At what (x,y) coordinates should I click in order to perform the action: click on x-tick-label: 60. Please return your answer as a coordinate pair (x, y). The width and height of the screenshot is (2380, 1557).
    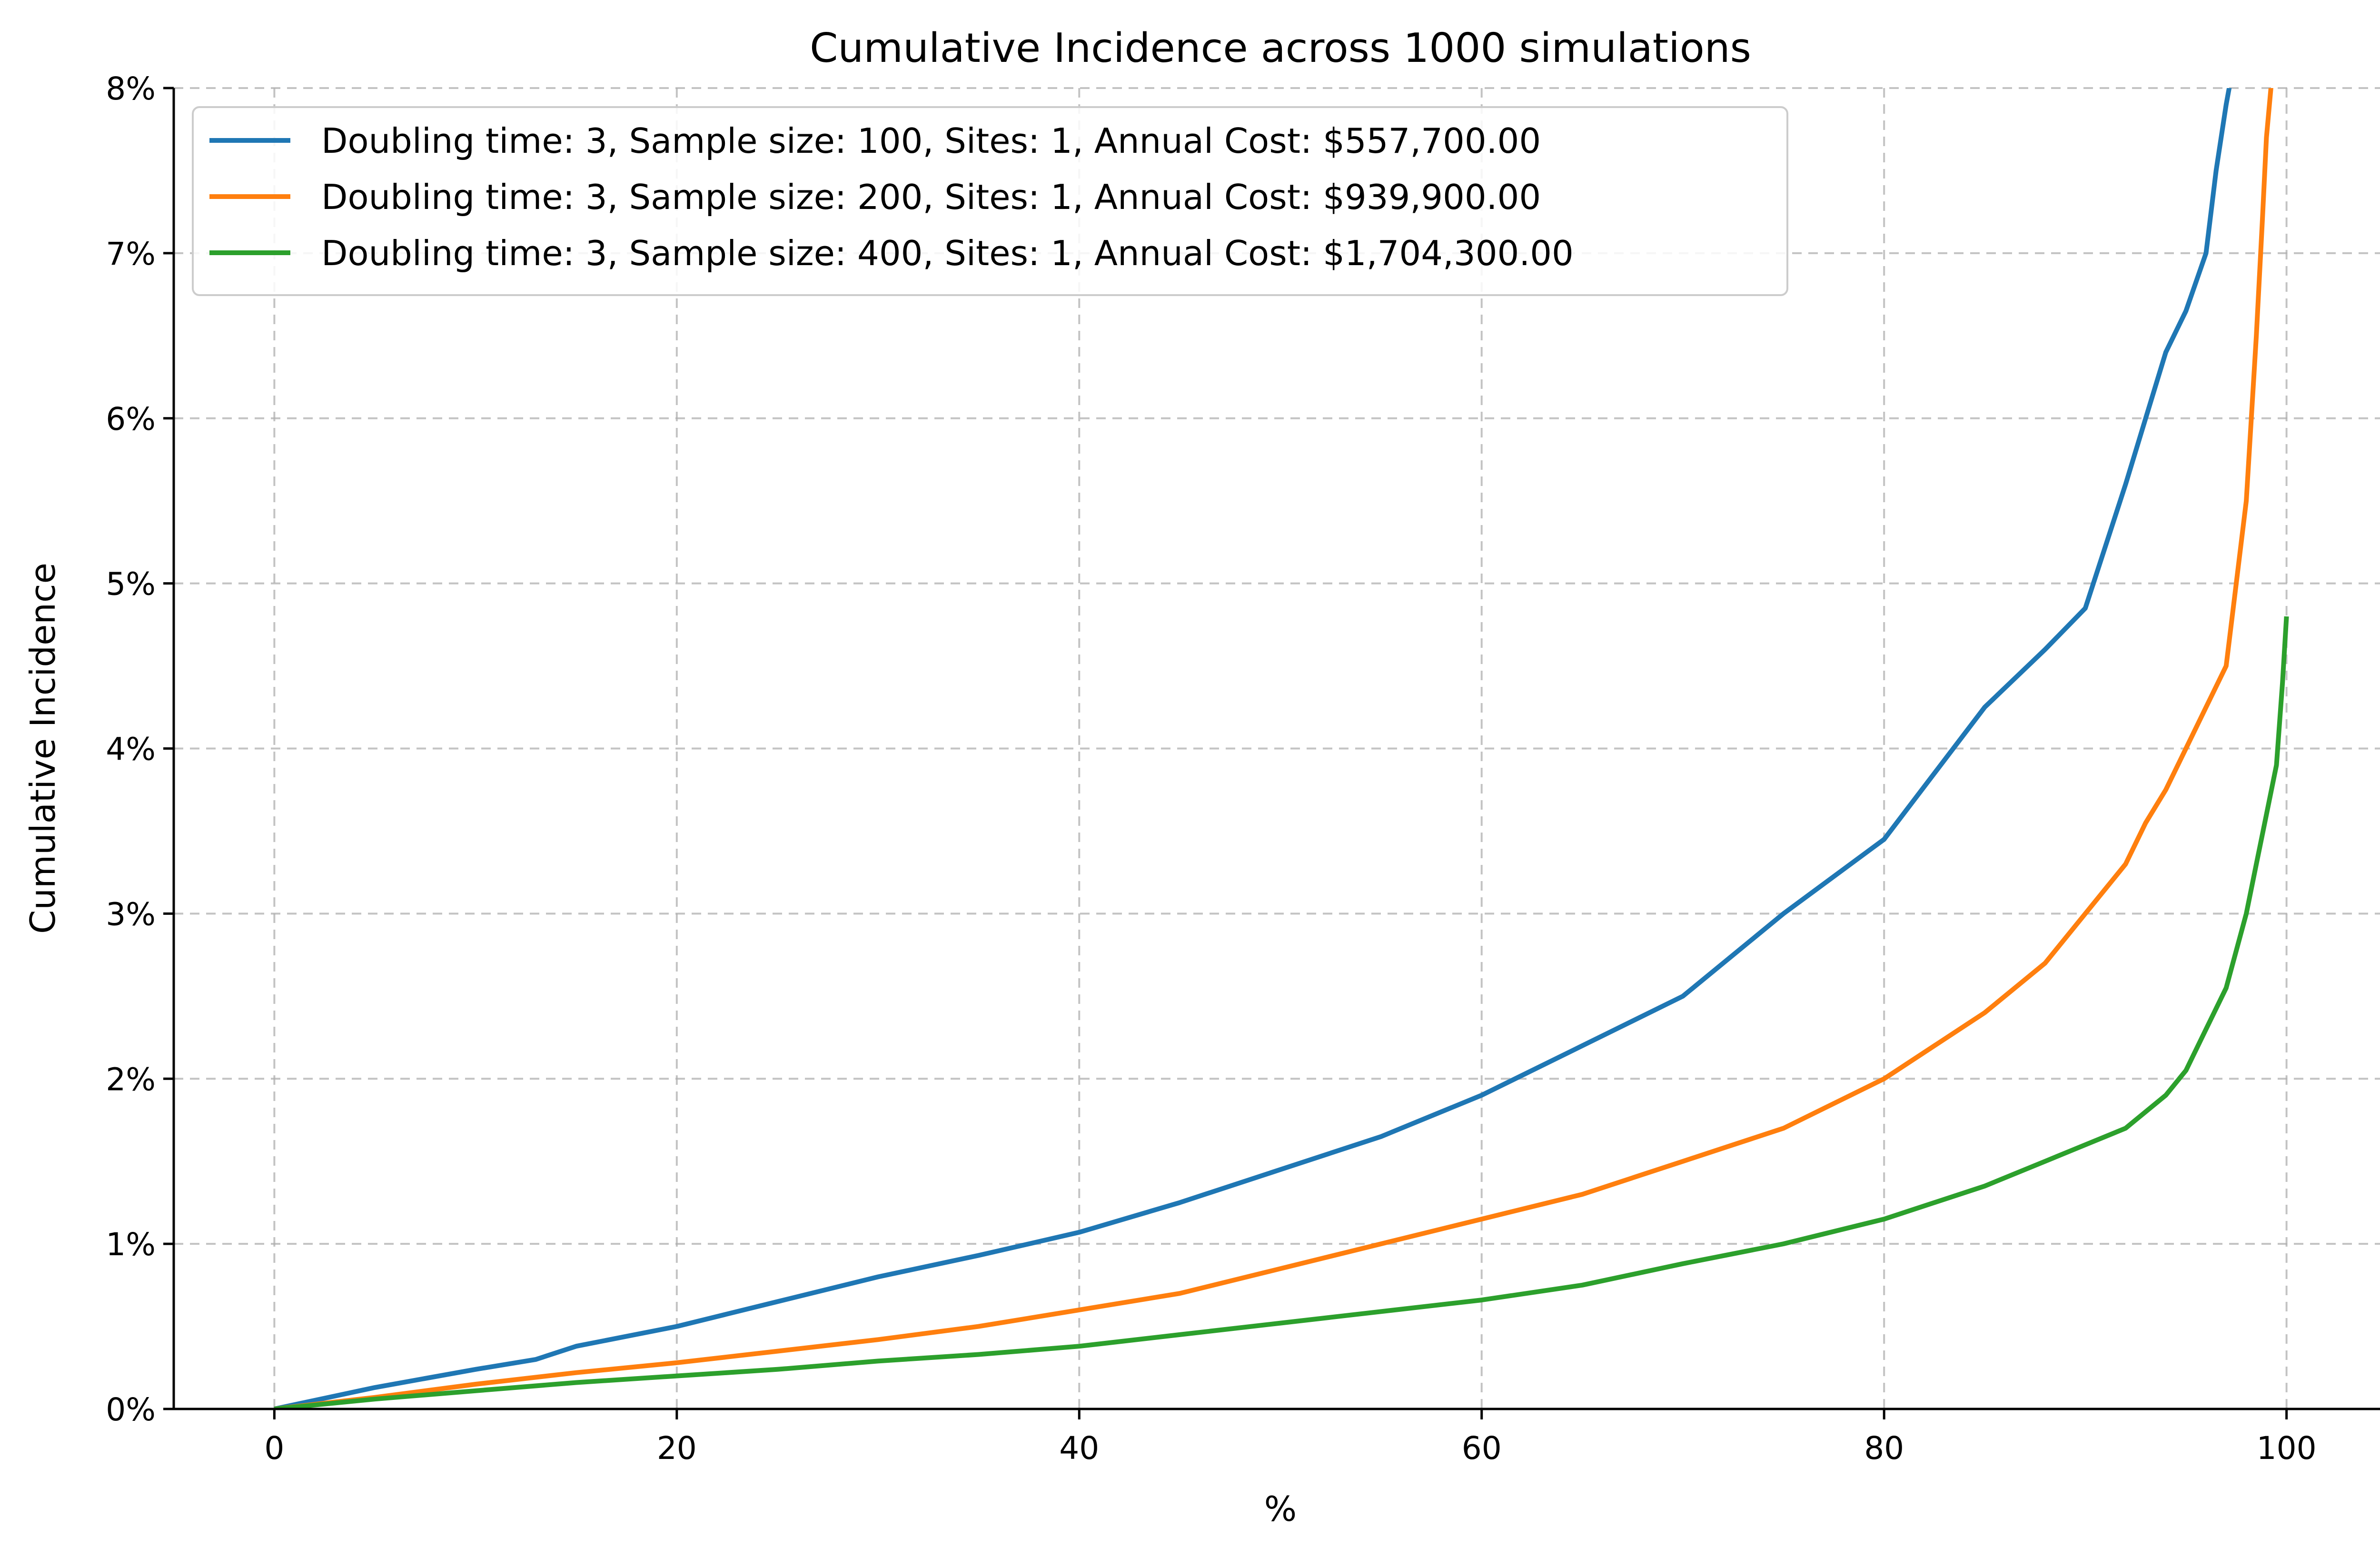
    Looking at the image, I should click on (1482, 1448).